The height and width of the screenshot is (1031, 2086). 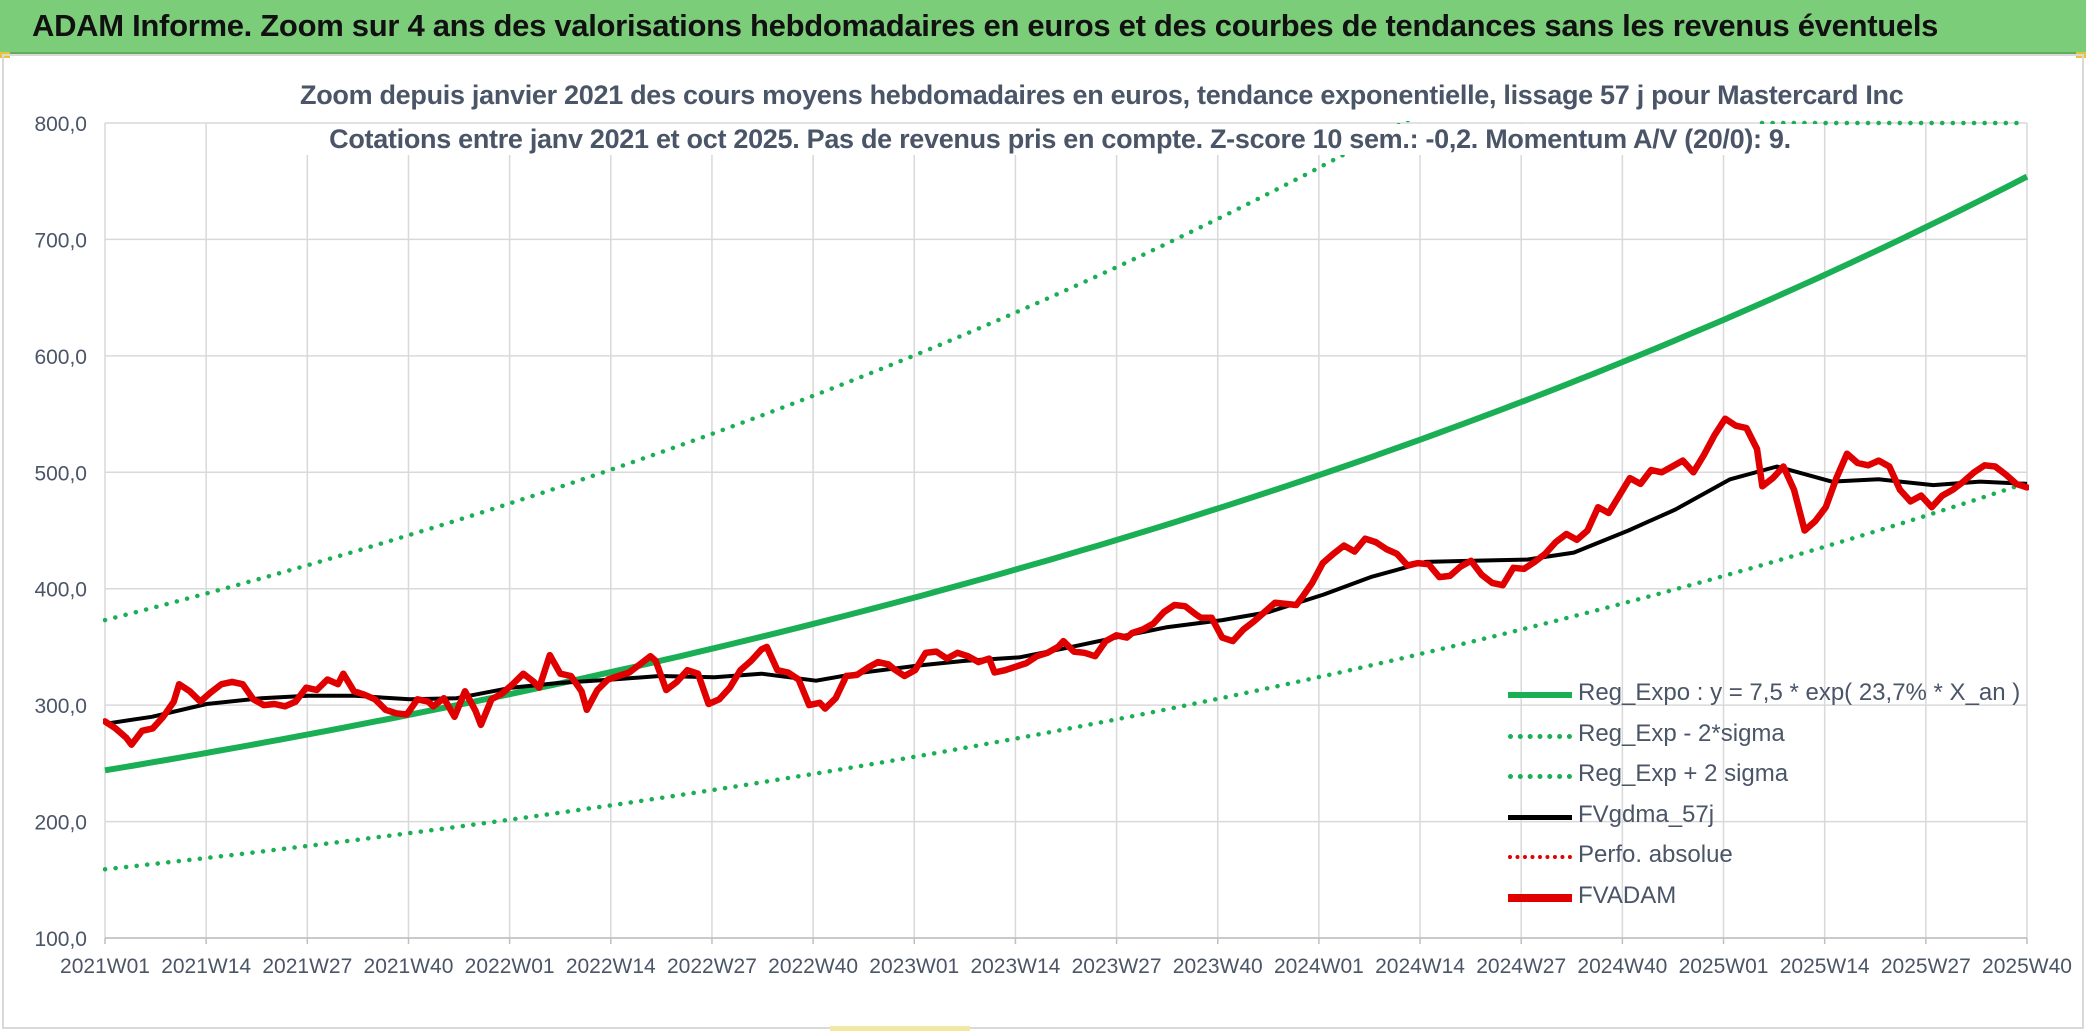 I want to click on x-tick-label: 2023W27, so click(x=1117, y=966).